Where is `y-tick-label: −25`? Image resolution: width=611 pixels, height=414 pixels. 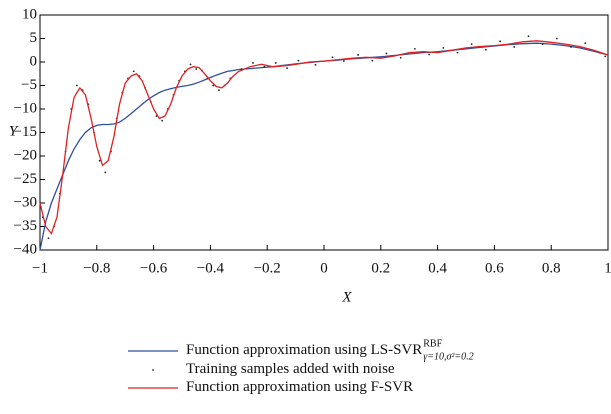
y-tick-label: −25 is located at coordinates (25, 179).